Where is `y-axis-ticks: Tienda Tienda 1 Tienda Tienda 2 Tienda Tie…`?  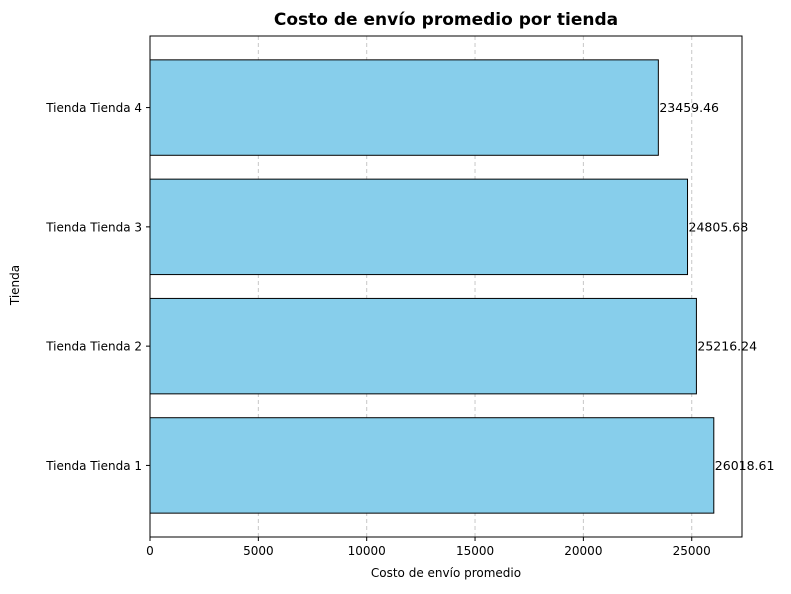 y-axis-ticks: Tienda Tienda 1 Tienda Tienda 2 Tienda Tie… is located at coordinates (97, 287).